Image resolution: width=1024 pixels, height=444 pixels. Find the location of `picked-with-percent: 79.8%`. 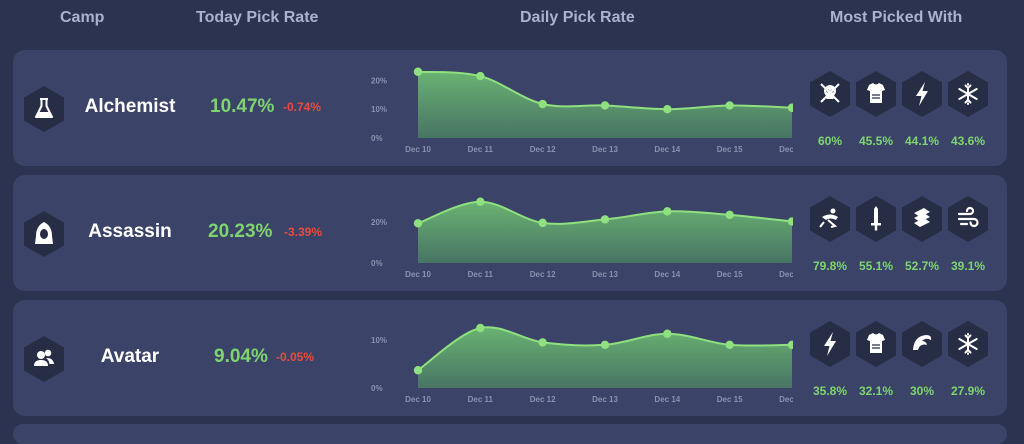

picked-with-percent: 79.8% is located at coordinates (830, 266).